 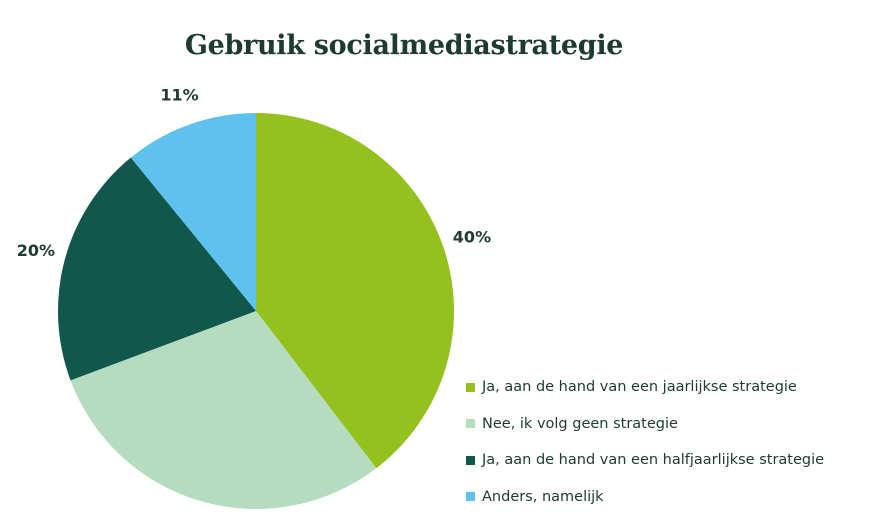 What do you see at coordinates (472, 236) in the screenshot?
I see `slice-value-label: 40%` at bounding box center [472, 236].